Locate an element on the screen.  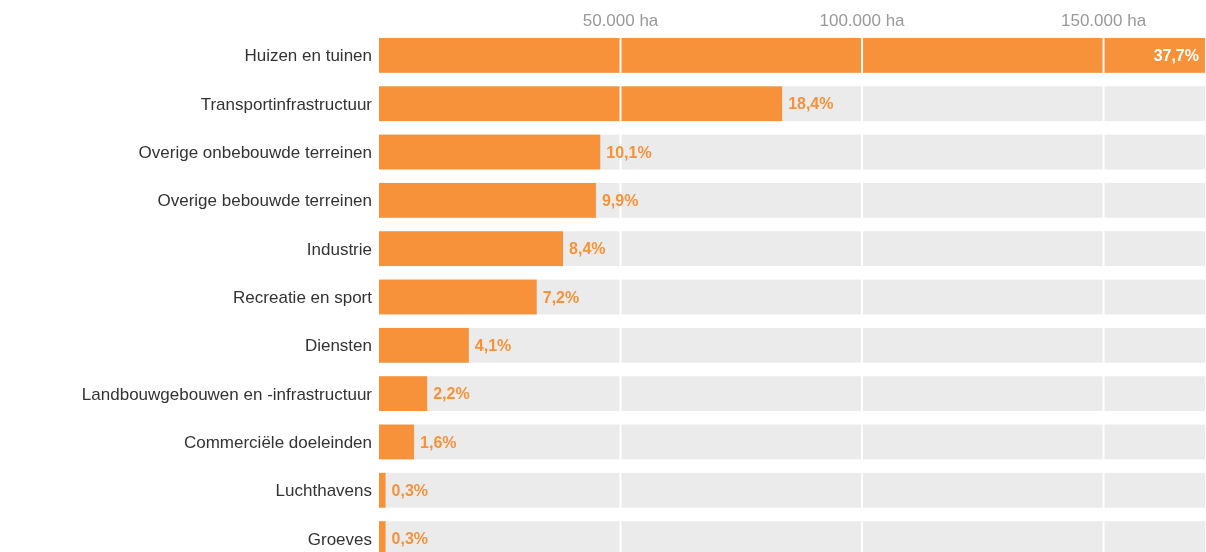
y-tick-label: Commerciële doeleinden is located at coordinates (277, 442).